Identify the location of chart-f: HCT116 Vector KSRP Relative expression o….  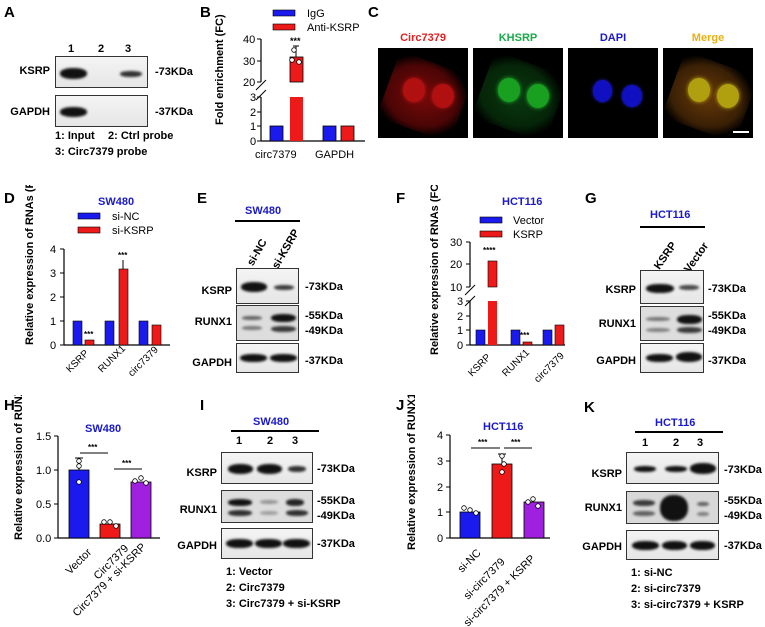
(498, 285).